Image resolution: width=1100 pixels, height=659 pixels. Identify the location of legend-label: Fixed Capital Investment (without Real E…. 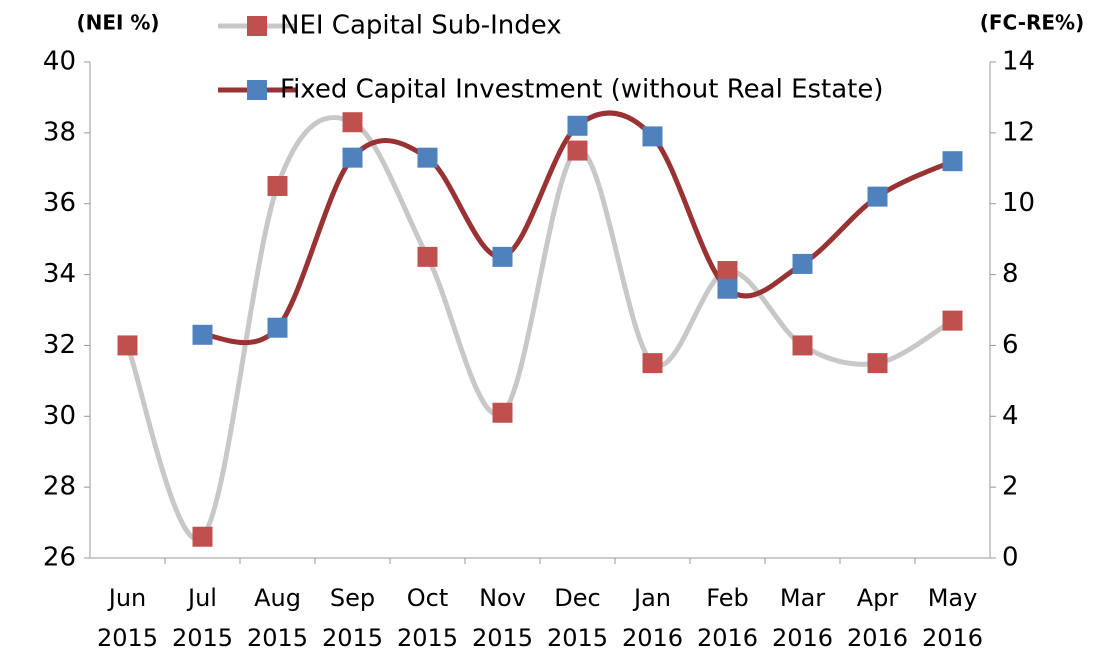
(582, 90).